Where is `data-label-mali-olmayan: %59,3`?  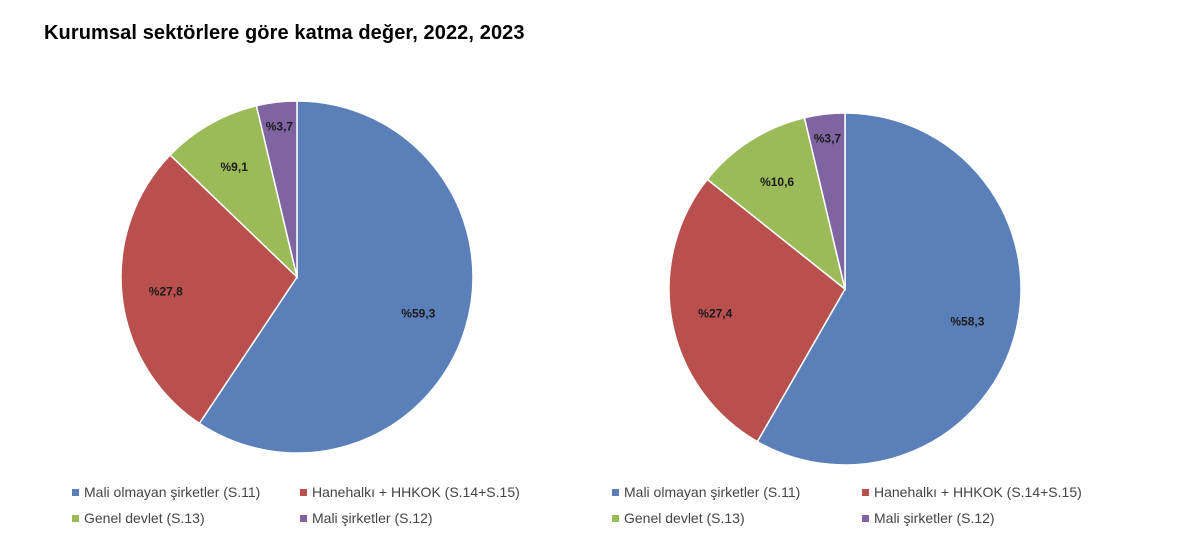 data-label-mali-olmayan: %59,3 is located at coordinates (418, 314).